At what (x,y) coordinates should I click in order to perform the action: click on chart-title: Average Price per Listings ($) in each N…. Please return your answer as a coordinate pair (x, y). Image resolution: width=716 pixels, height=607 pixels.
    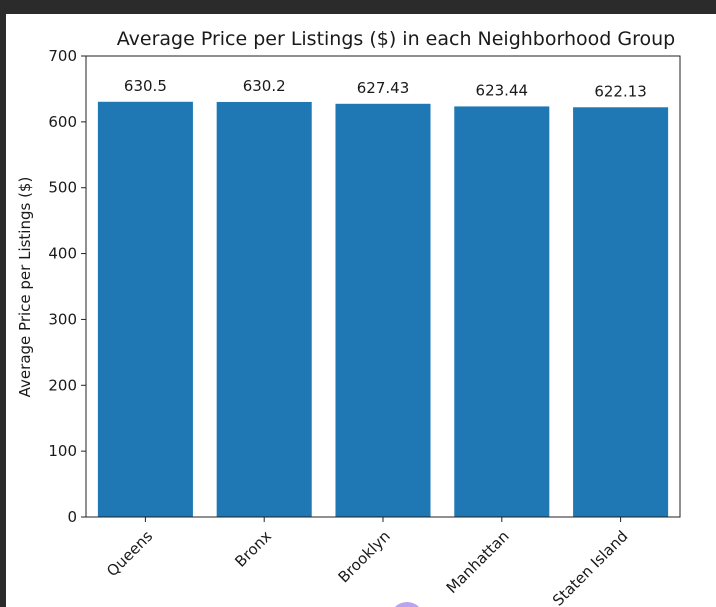
    Looking at the image, I should click on (396, 39).